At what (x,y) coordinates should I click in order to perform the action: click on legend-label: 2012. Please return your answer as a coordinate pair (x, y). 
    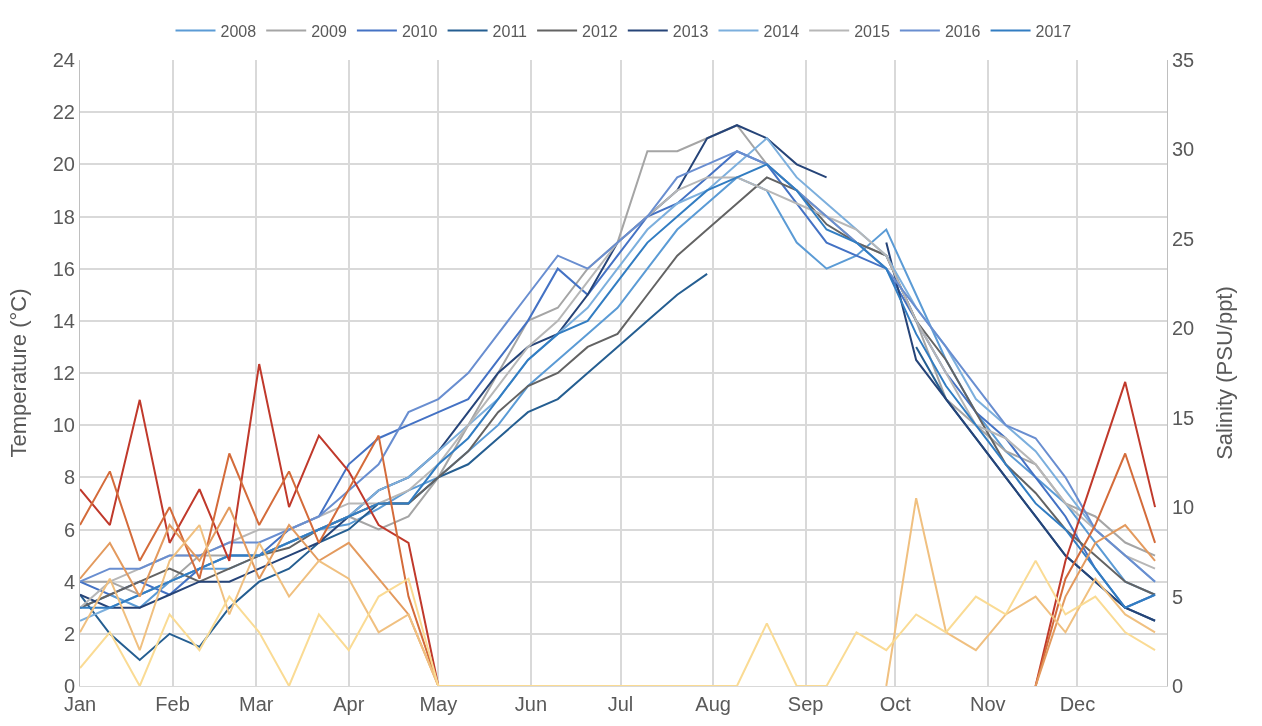
    Looking at the image, I should click on (600, 31).